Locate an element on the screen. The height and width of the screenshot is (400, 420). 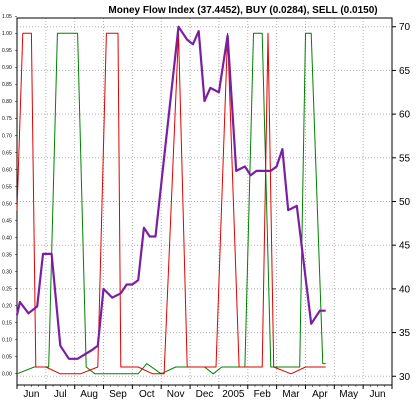
x-tick-label: Apr is located at coordinates (320, 394).